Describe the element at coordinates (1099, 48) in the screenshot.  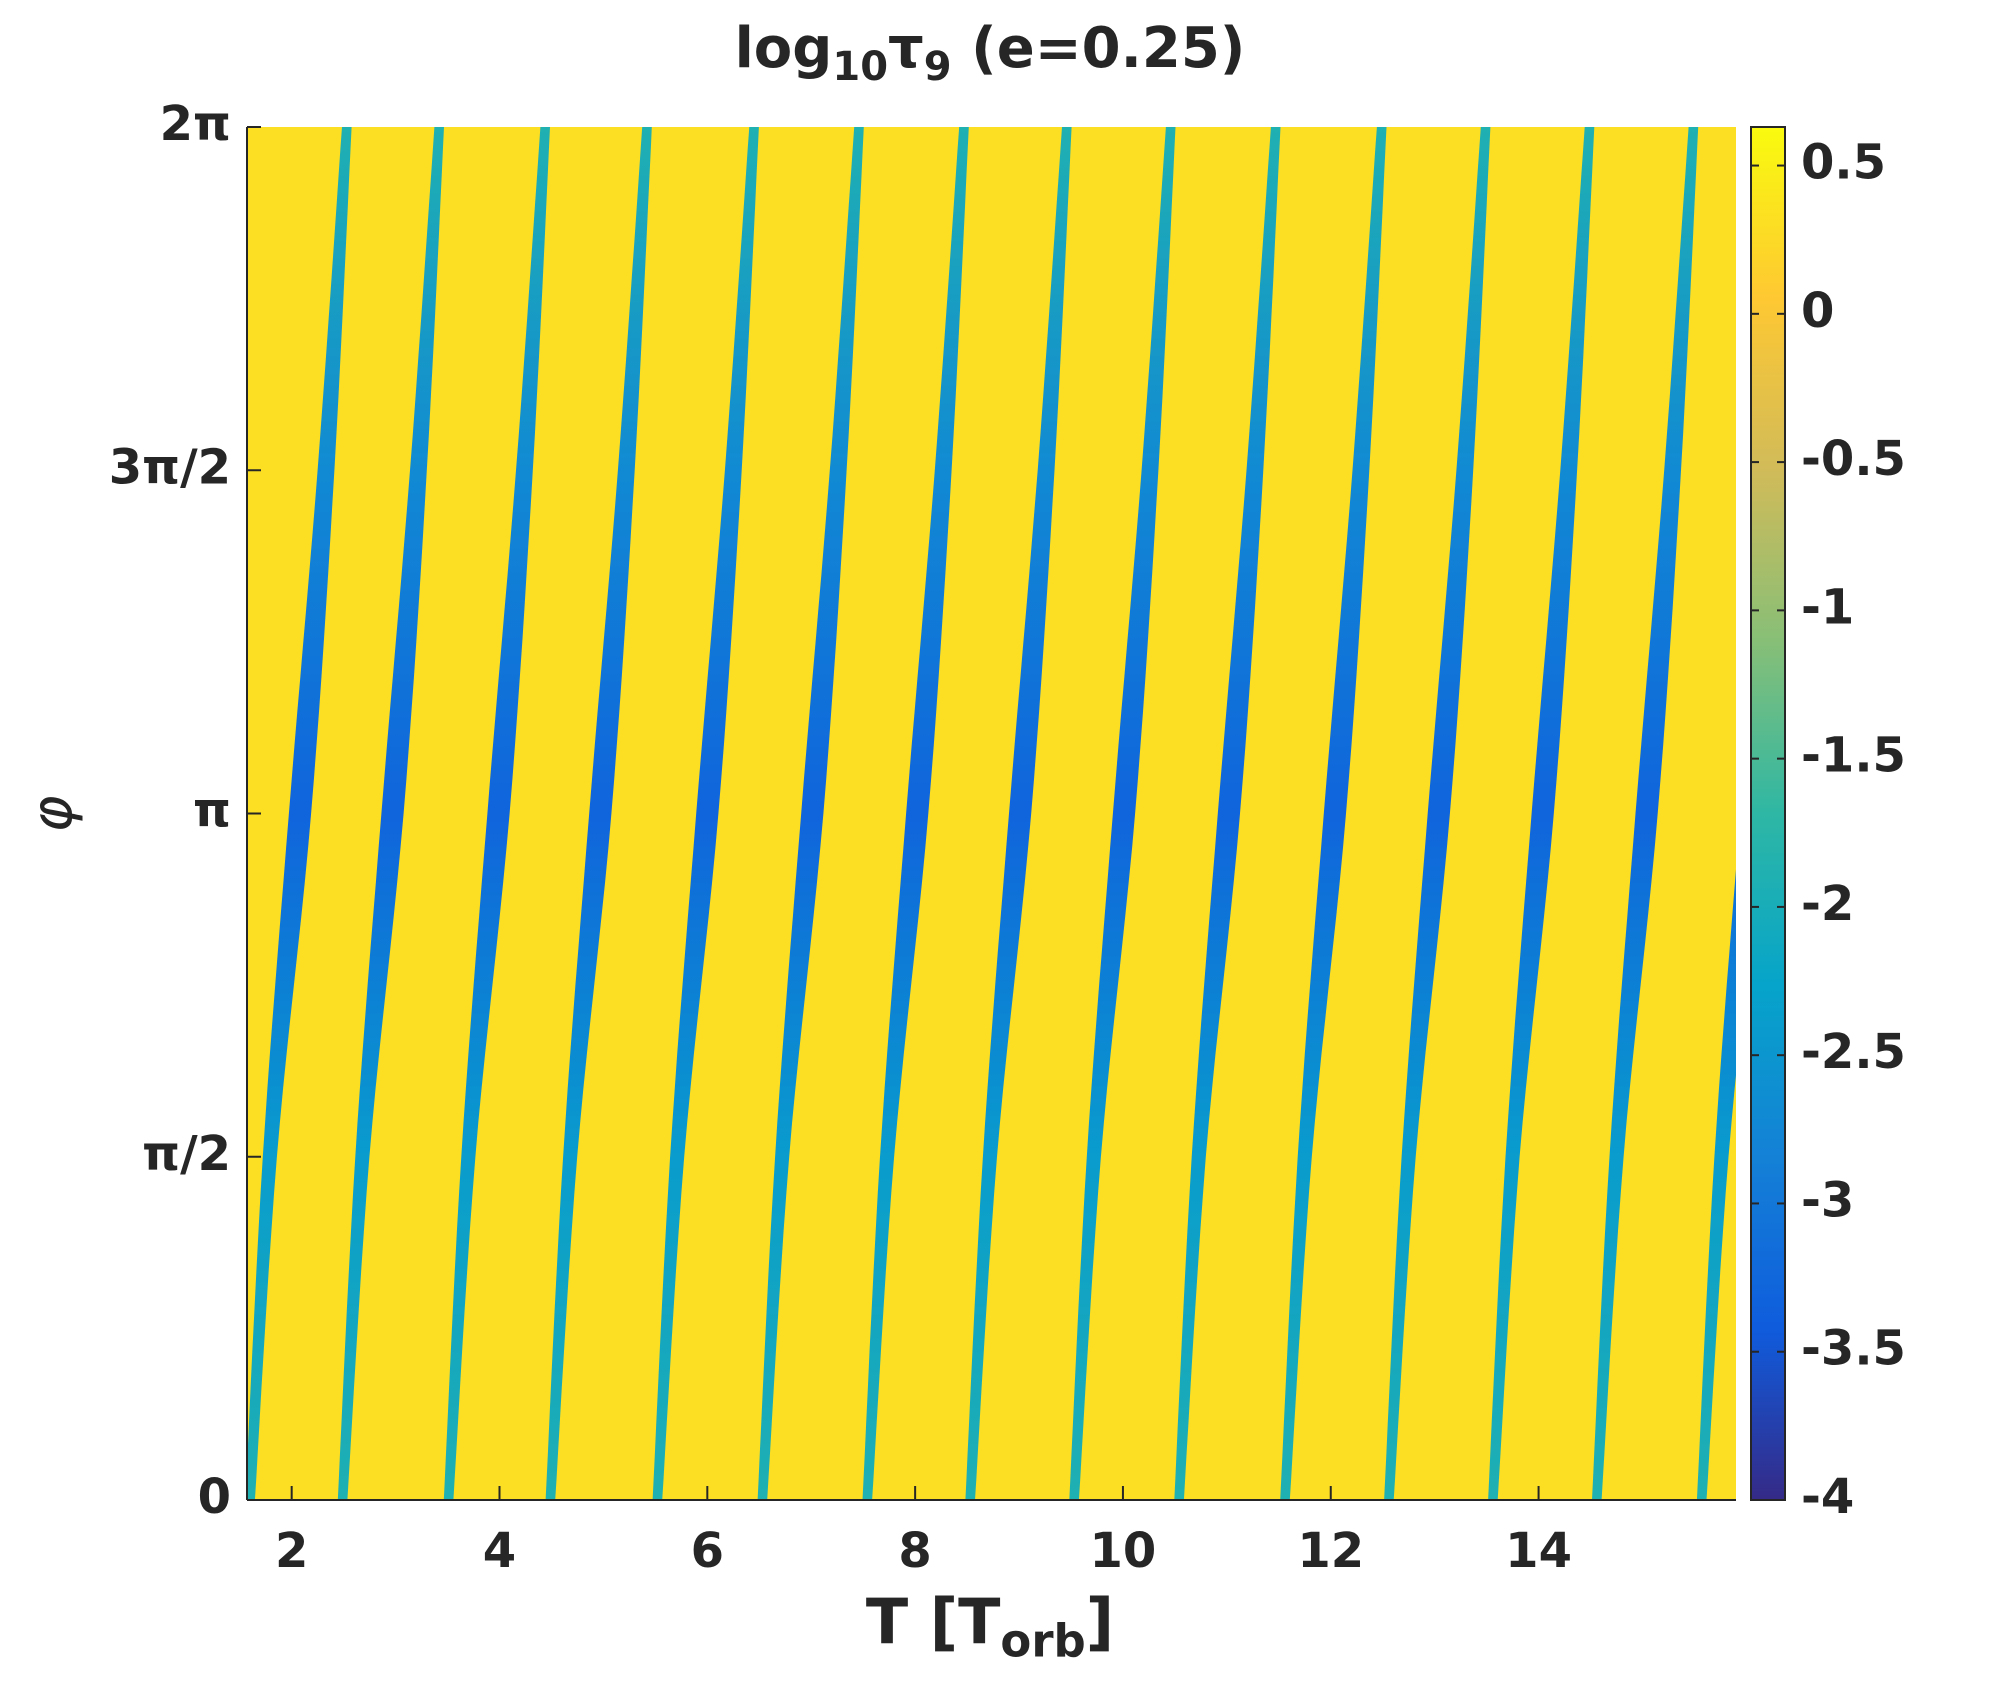
I see `chart-title-part: (e=0.25)` at that location.